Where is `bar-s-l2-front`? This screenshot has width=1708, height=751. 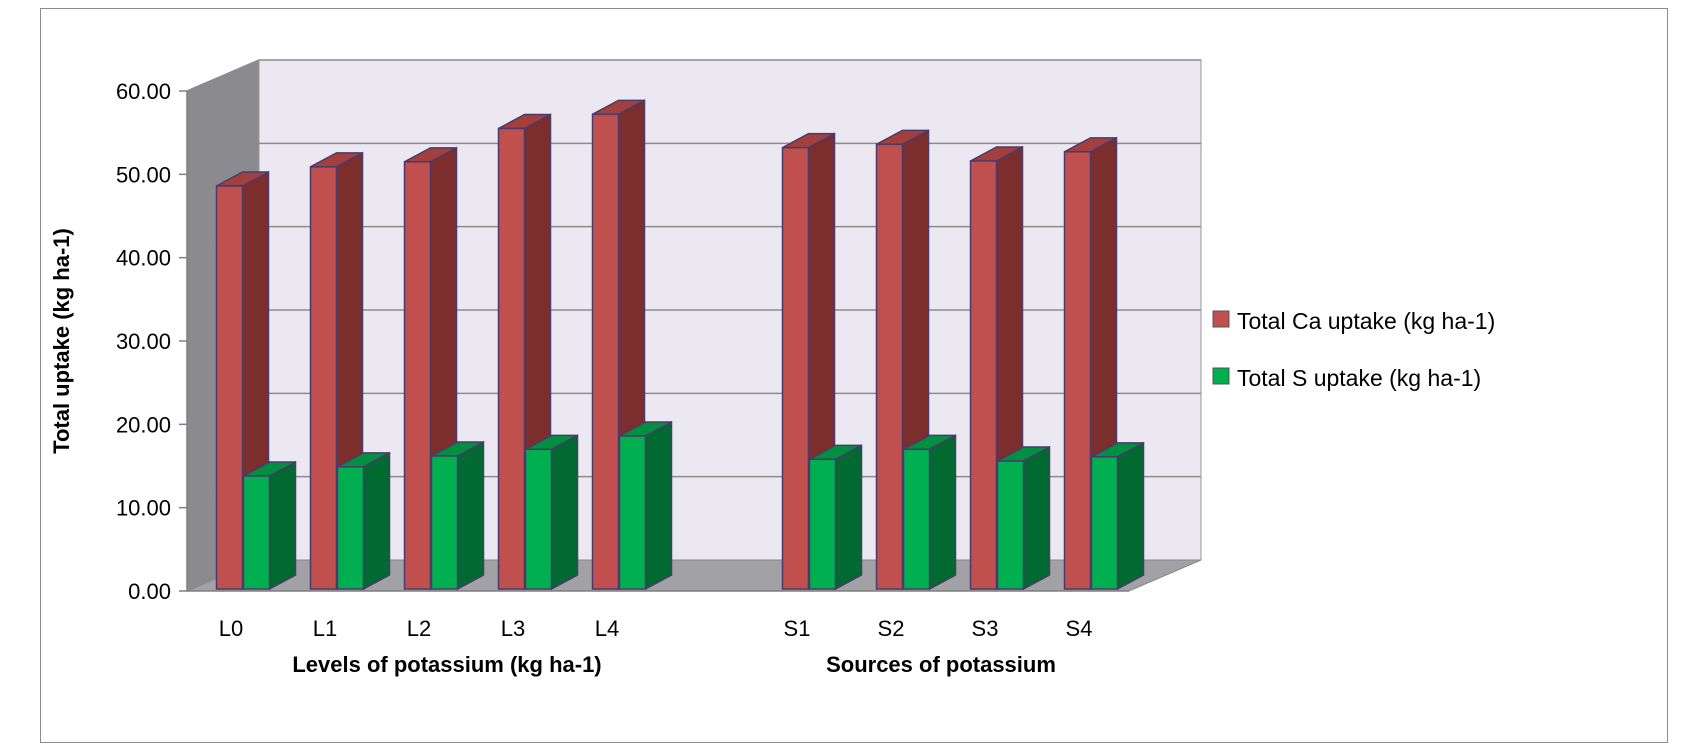
bar-s-l2-front is located at coordinates (444, 522).